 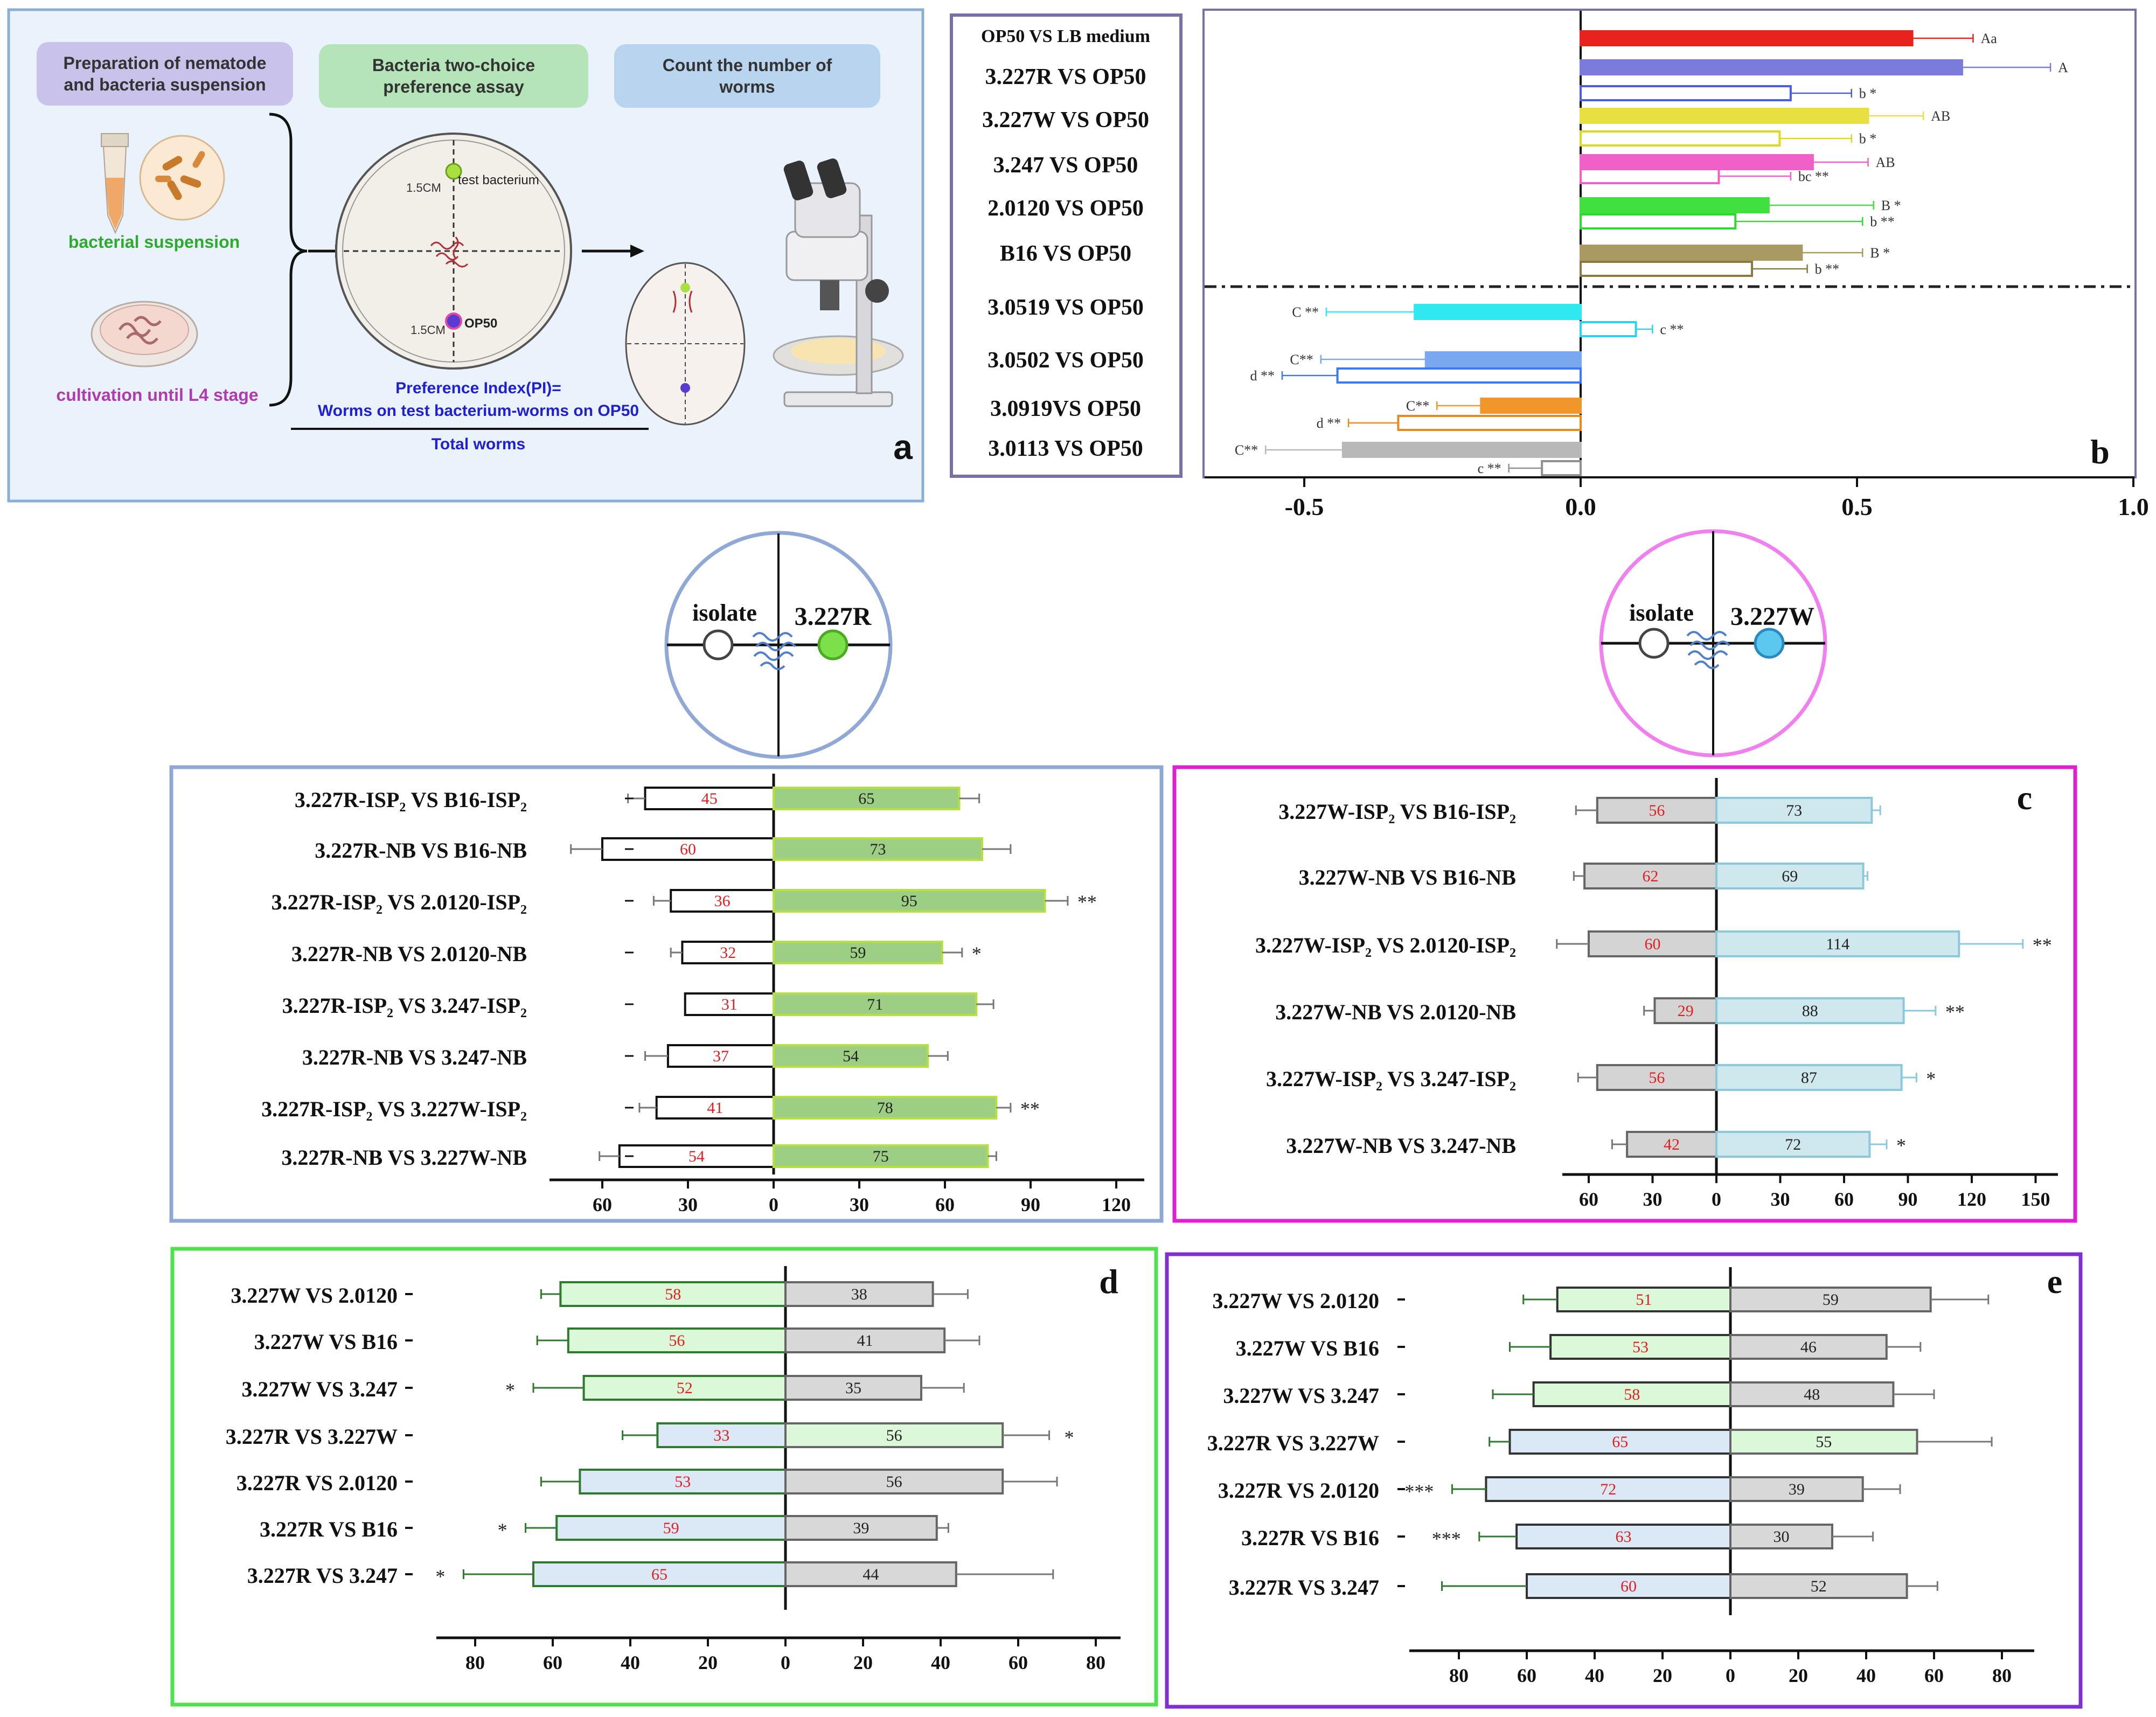 What do you see at coordinates (2042, 945) in the screenshot?
I see `panel-c-right-significance-label: **` at bounding box center [2042, 945].